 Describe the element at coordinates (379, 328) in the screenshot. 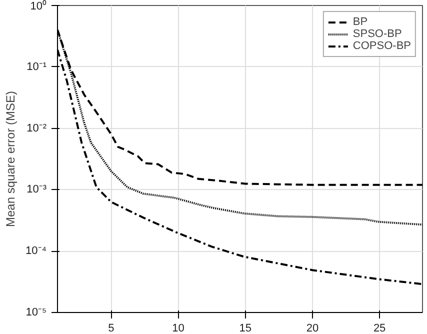

I see `x-tick-label: 25` at that location.